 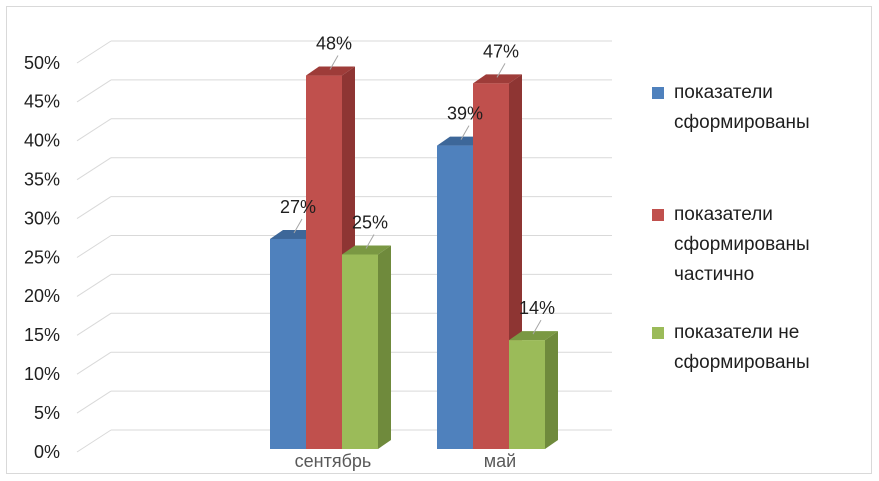 I want to click on legend-item-not-formed: показатели не сформированы, so click(x=757, y=348).